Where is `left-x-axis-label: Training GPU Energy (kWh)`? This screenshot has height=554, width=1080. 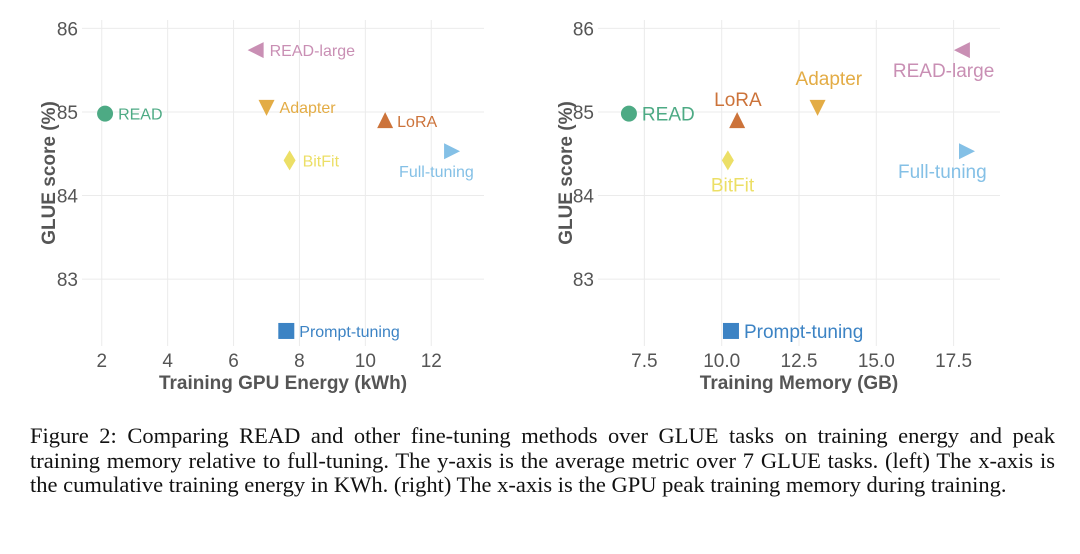
left-x-axis-label: Training GPU Energy (kWh) is located at coordinates (283, 383).